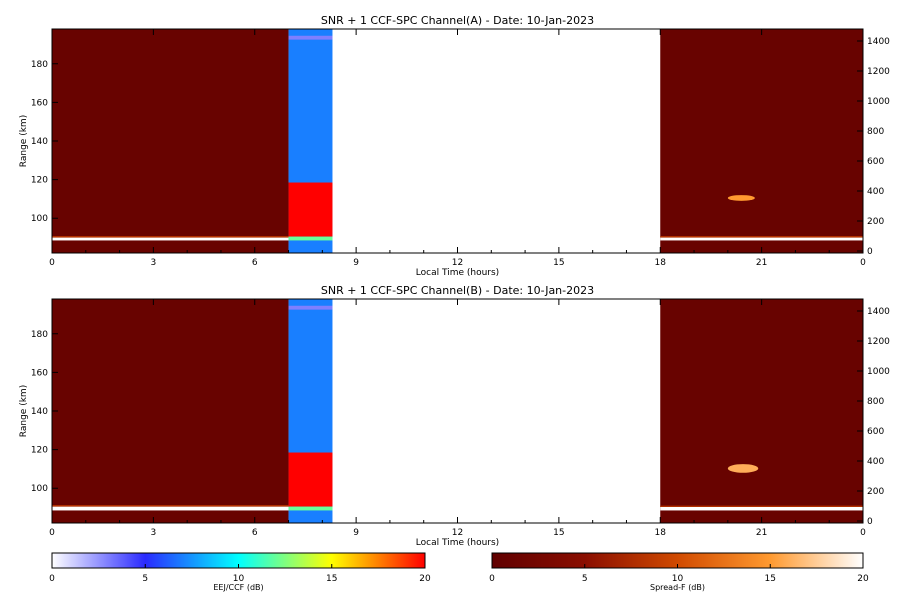  What do you see at coordinates (238, 587) in the screenshot?
I see `colorbar-label: EEJ/CCF (dB)` at bounding box center [238, 587].